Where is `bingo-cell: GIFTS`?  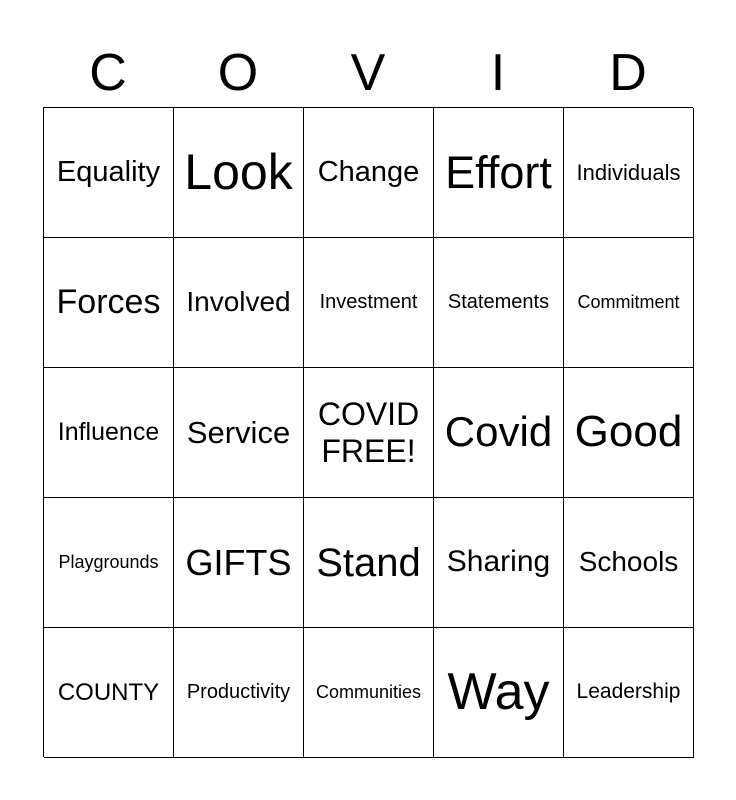 bingo-cell: GIFTS is located at coordinates (239, 563).